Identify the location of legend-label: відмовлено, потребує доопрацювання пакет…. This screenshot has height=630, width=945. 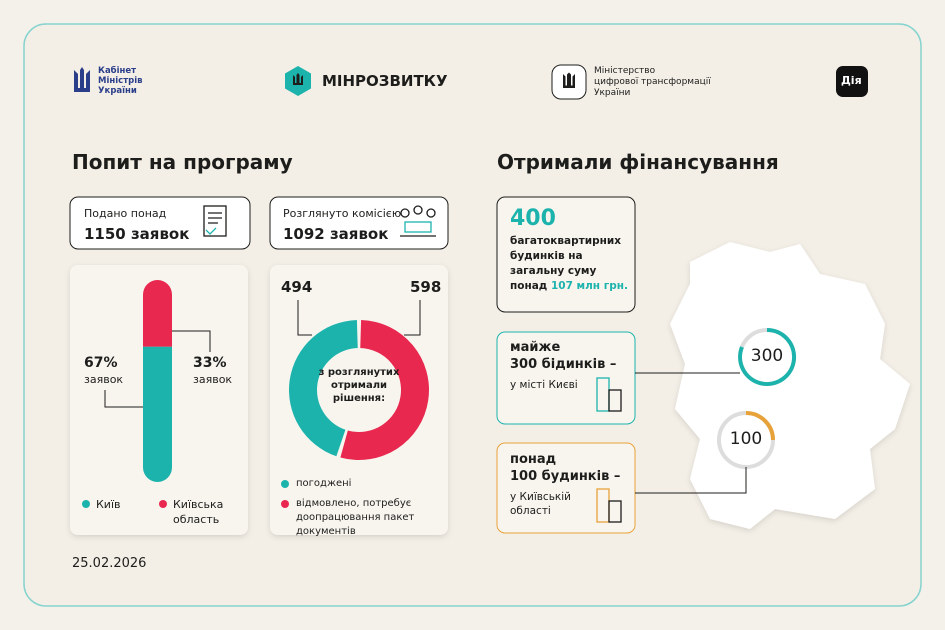
(355, 517).